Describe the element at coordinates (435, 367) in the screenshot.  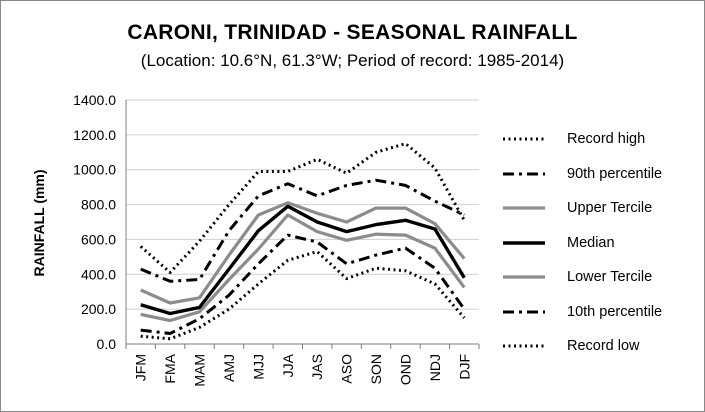
I see `x-tick-label: NDJ` at that location.